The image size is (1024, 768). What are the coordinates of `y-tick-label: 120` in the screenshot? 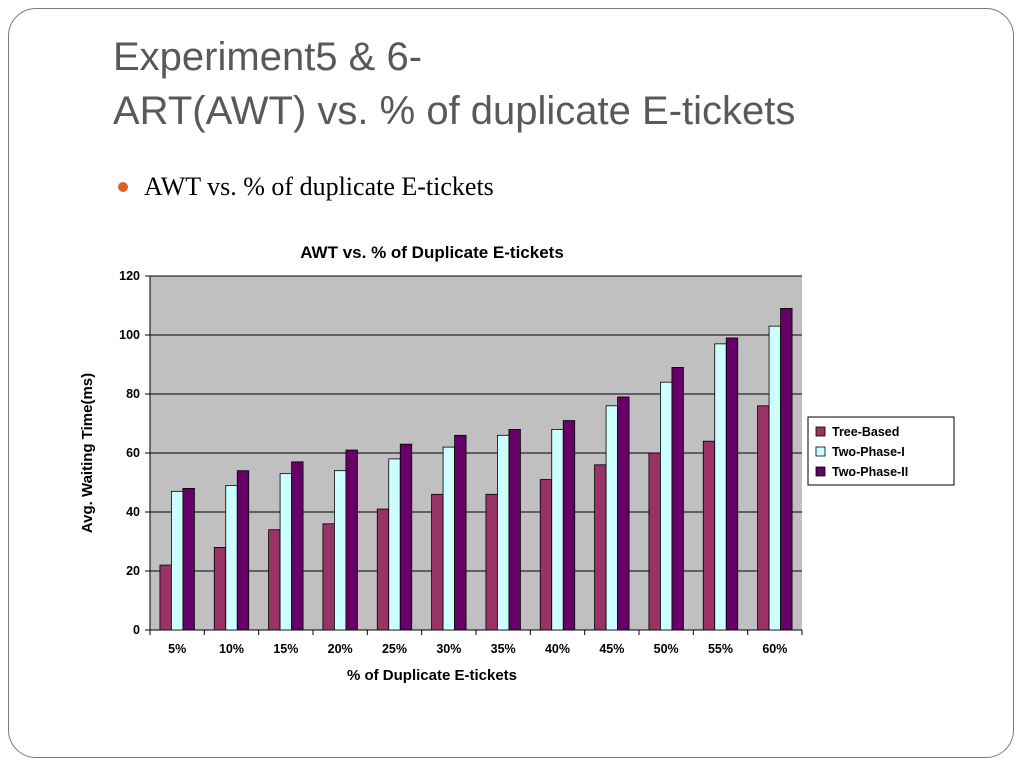 It's located at (129, 276).